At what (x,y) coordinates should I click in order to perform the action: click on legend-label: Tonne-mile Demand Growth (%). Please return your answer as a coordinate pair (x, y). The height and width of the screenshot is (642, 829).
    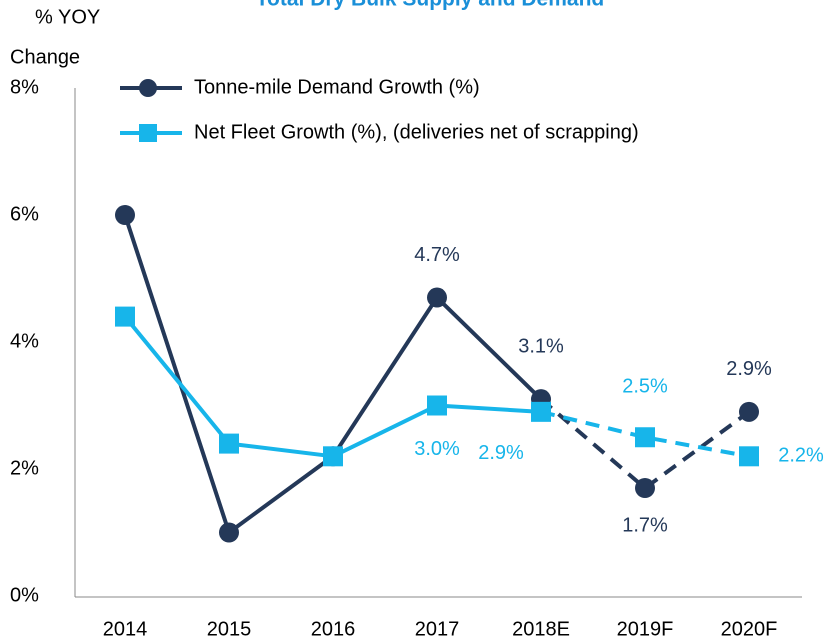
    Looking at the image, I should click on (337, 87).